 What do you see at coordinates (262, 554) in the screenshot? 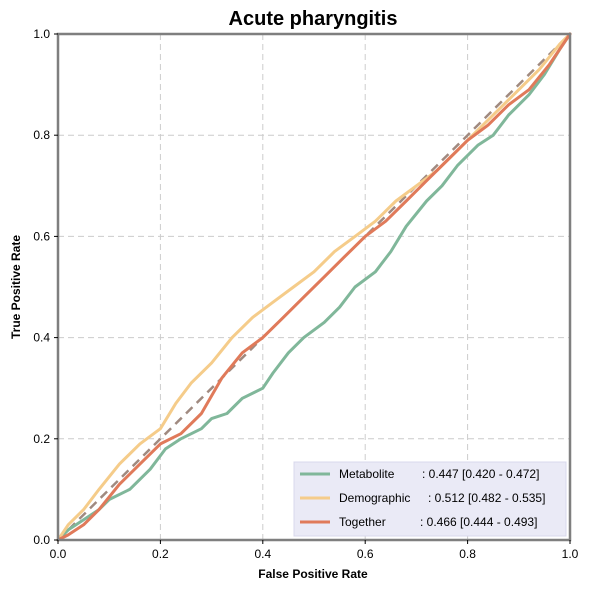
I see `x-tick-label: 0.4` at bounding box center [262, 554].